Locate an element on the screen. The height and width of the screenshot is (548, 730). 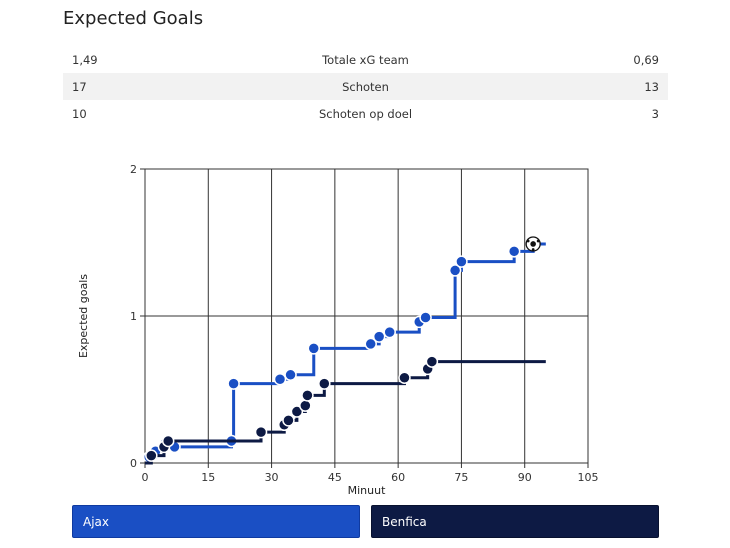
x-tick-label: 105 is located at coordinates (588, 477).